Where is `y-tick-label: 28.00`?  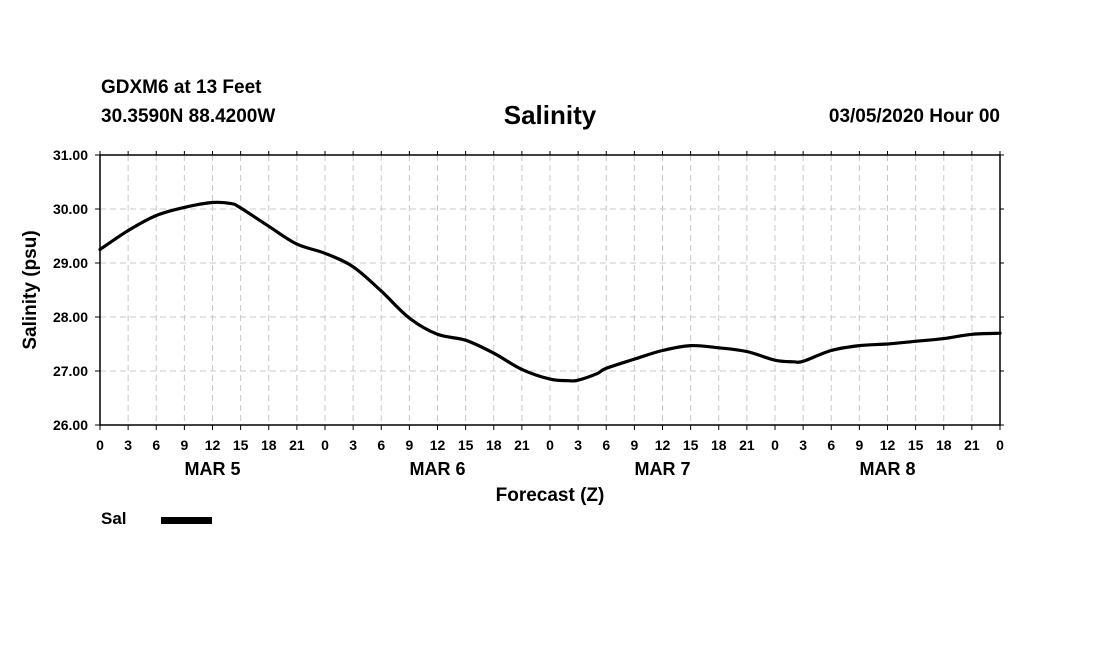 y-tick-label: 28.00 is located at coordinates (70, 317).